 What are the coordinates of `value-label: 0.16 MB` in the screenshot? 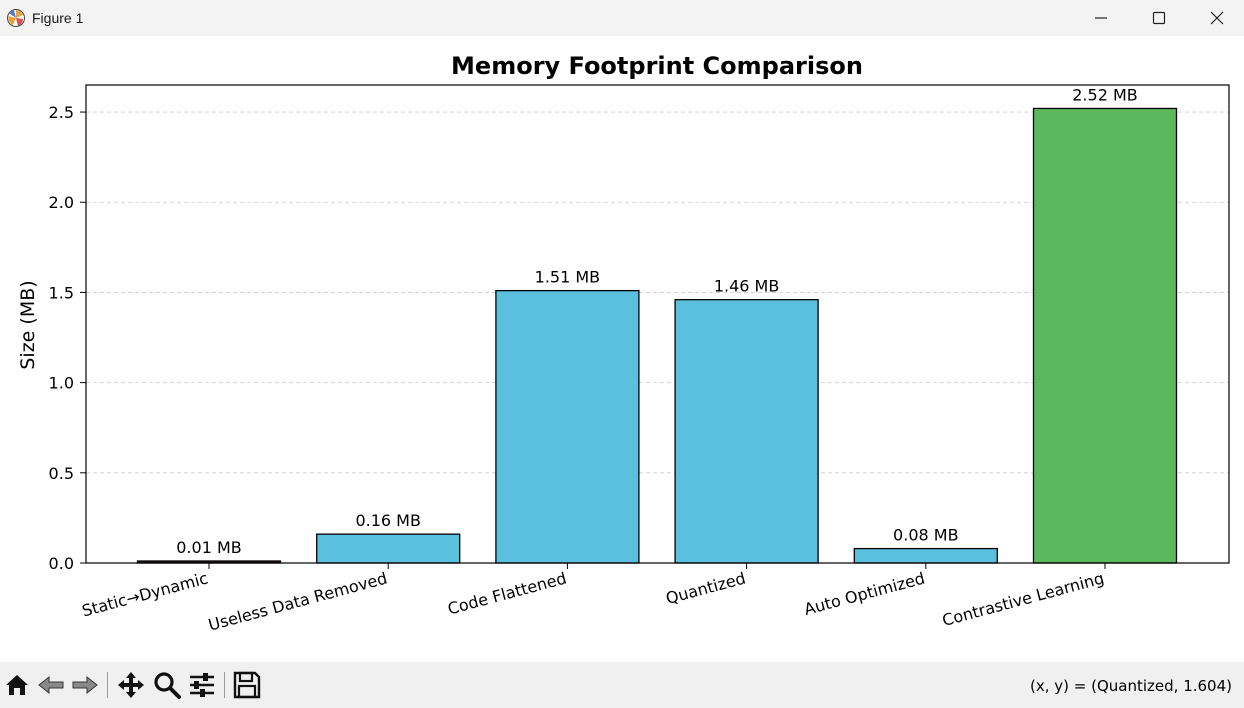 It's located at (388, 520).